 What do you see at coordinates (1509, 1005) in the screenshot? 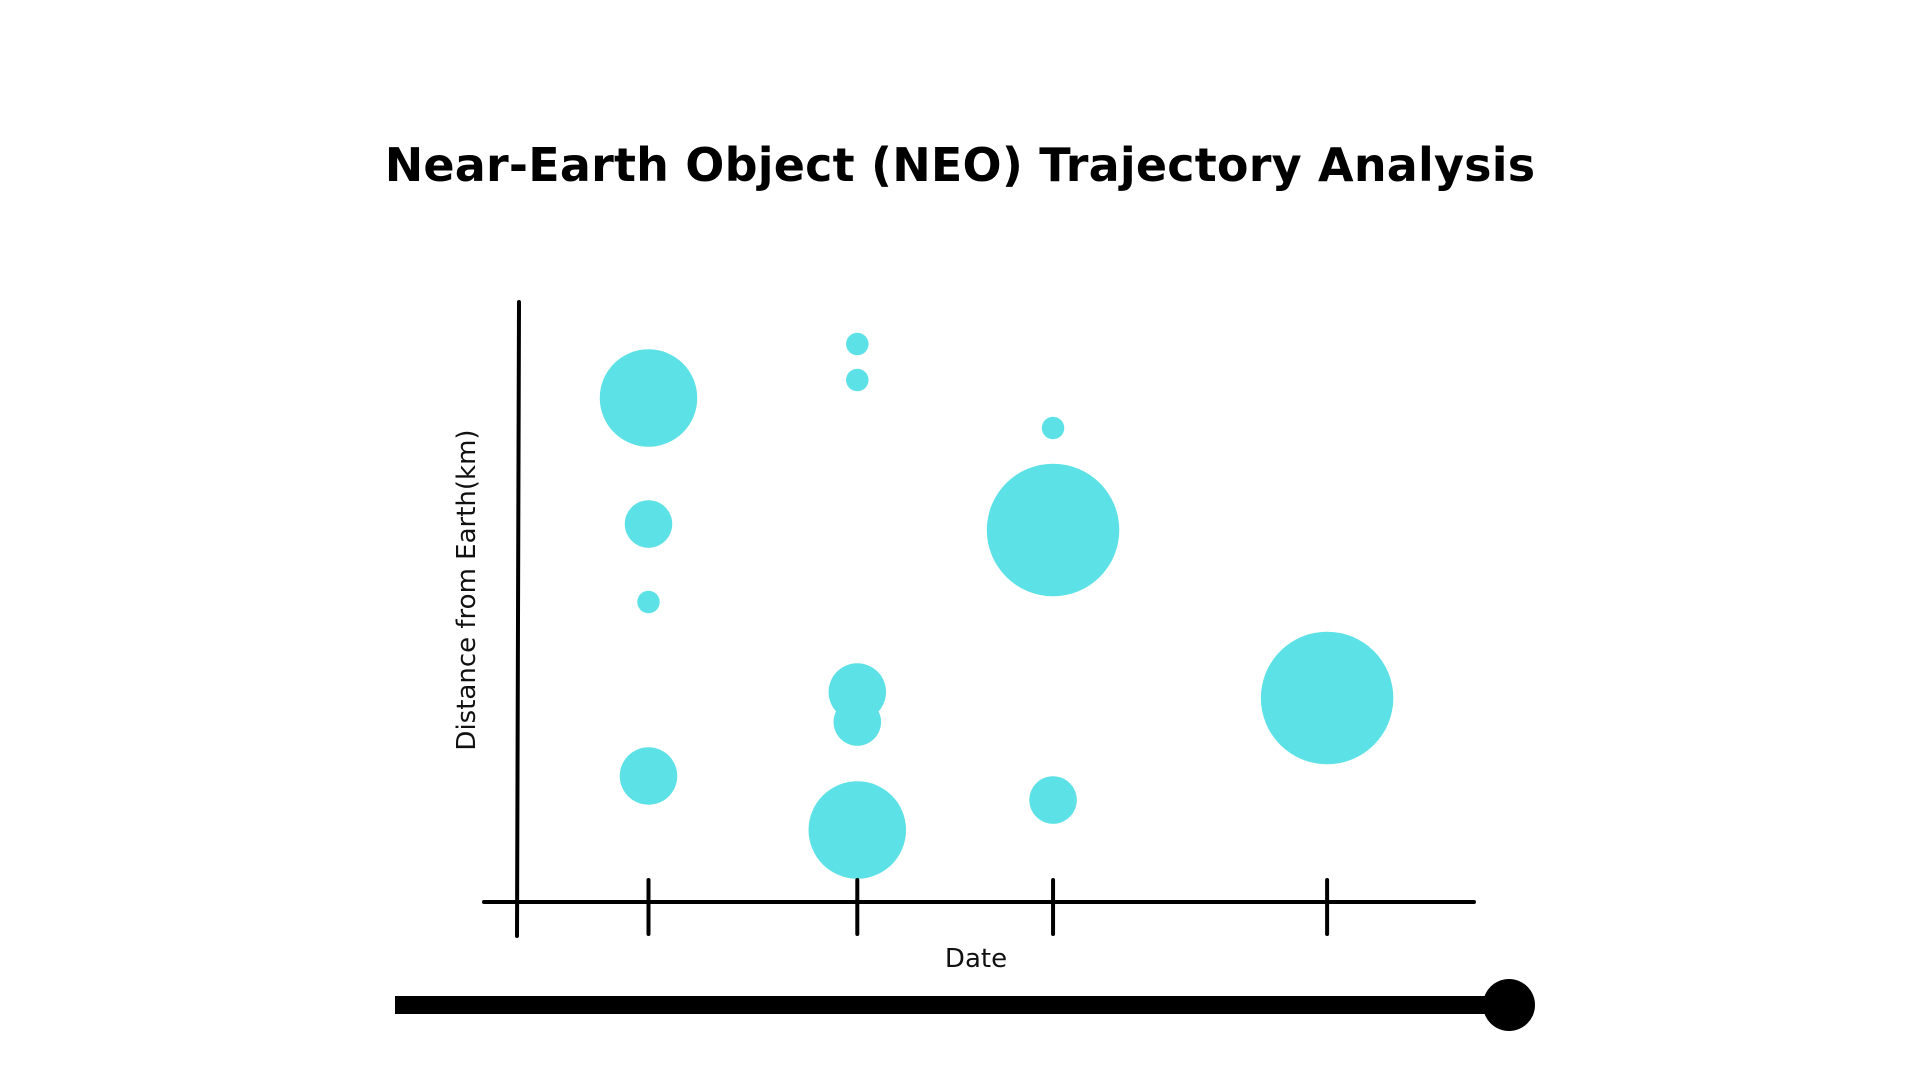
I see `slider-handle` at bounding box center [1509, 1005].